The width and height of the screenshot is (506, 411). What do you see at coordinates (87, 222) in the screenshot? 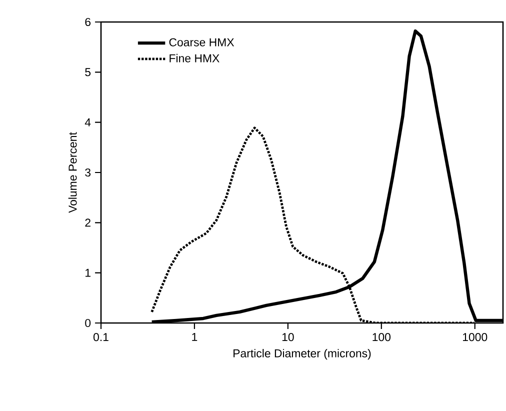
I see `y-tick-label: 2` at bounding box center [87, 222].